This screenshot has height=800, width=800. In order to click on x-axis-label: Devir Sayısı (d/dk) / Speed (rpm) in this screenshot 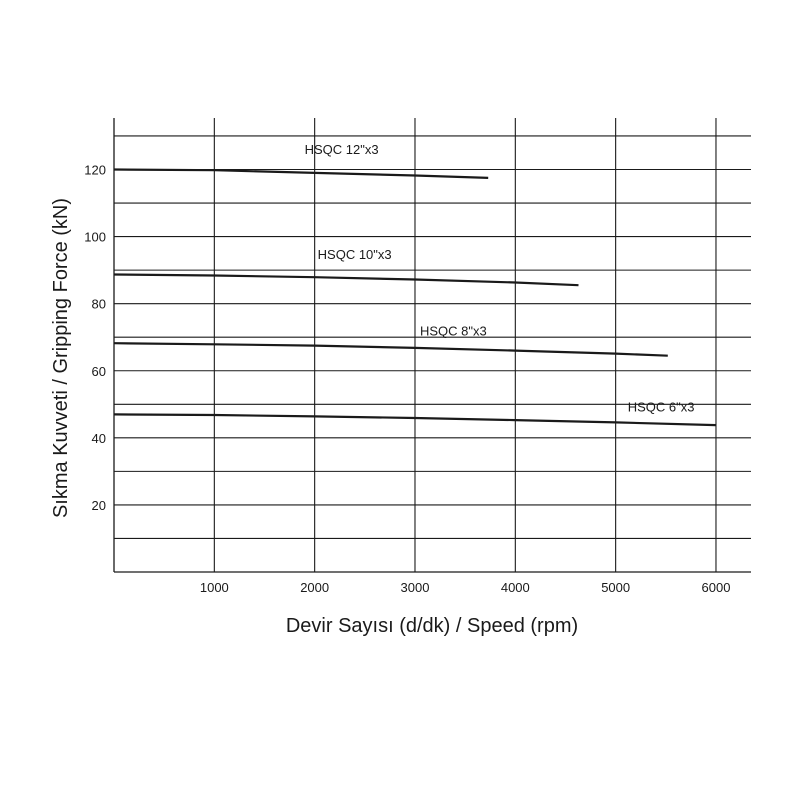, I will do `click(432, 626)`.